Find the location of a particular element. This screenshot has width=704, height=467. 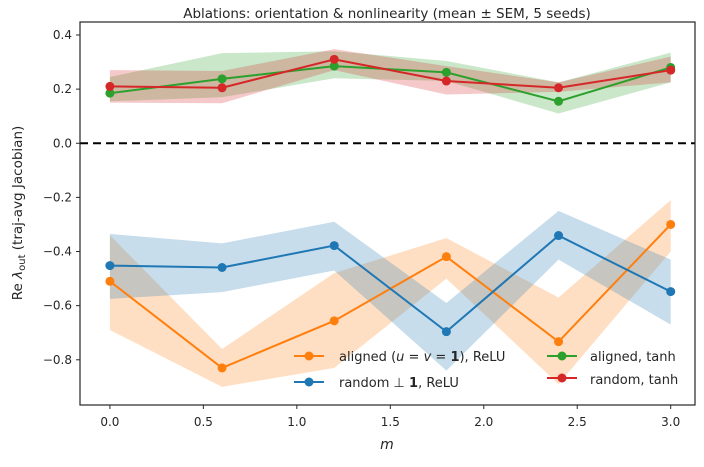

legend-item-aligned-relu: aligned (u = v = 1), ReLU is located at coordinates (399, 357).